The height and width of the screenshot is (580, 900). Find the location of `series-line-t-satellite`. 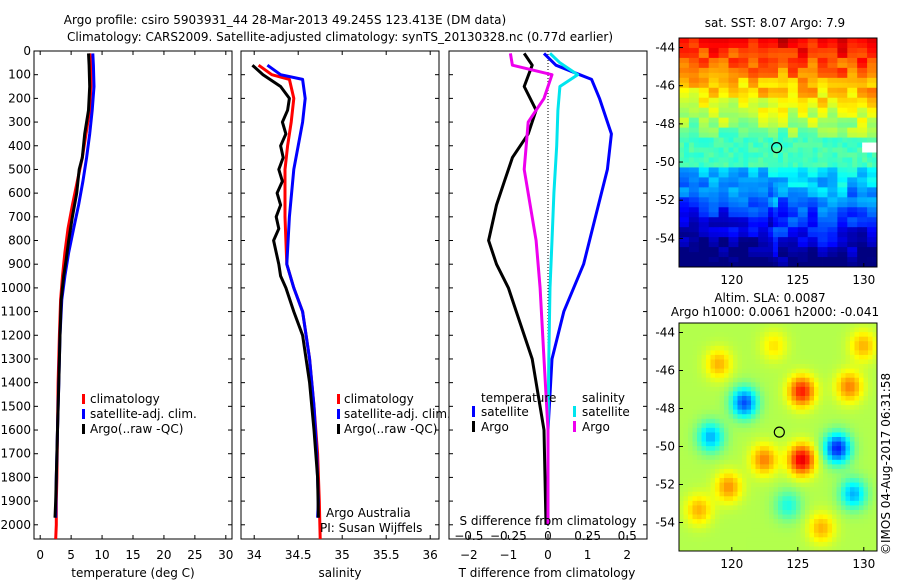

series-line-t-satellite is located at coordinates (577, 288).